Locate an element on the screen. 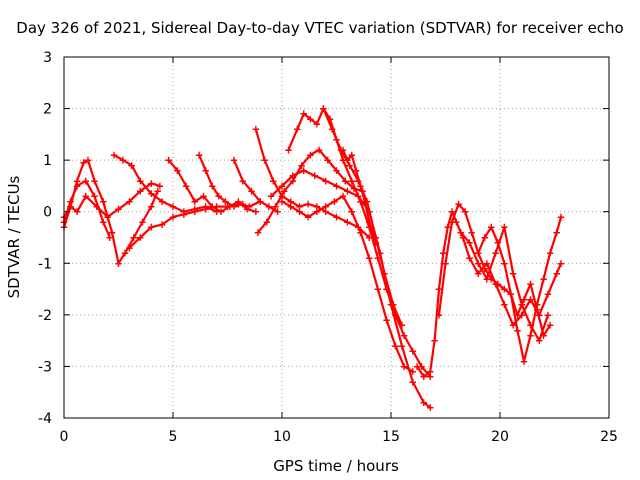 This screenshot has width=640, height=480. x-axis-label: GPS time / hours is located at coordinates (336, 466).